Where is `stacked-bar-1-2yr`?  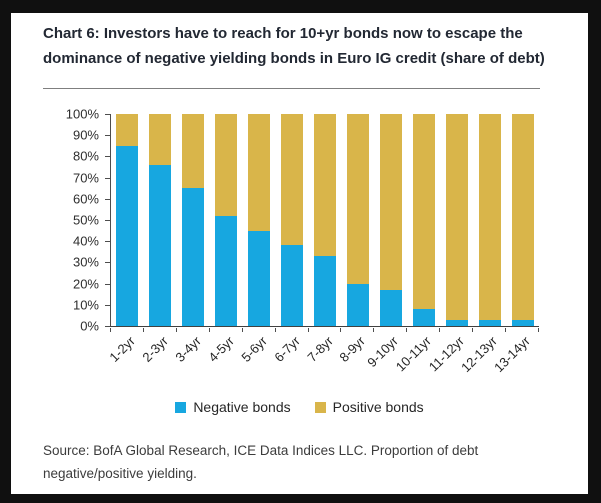
stacked-bar-1-2yr is located at coordinates (127, 220).